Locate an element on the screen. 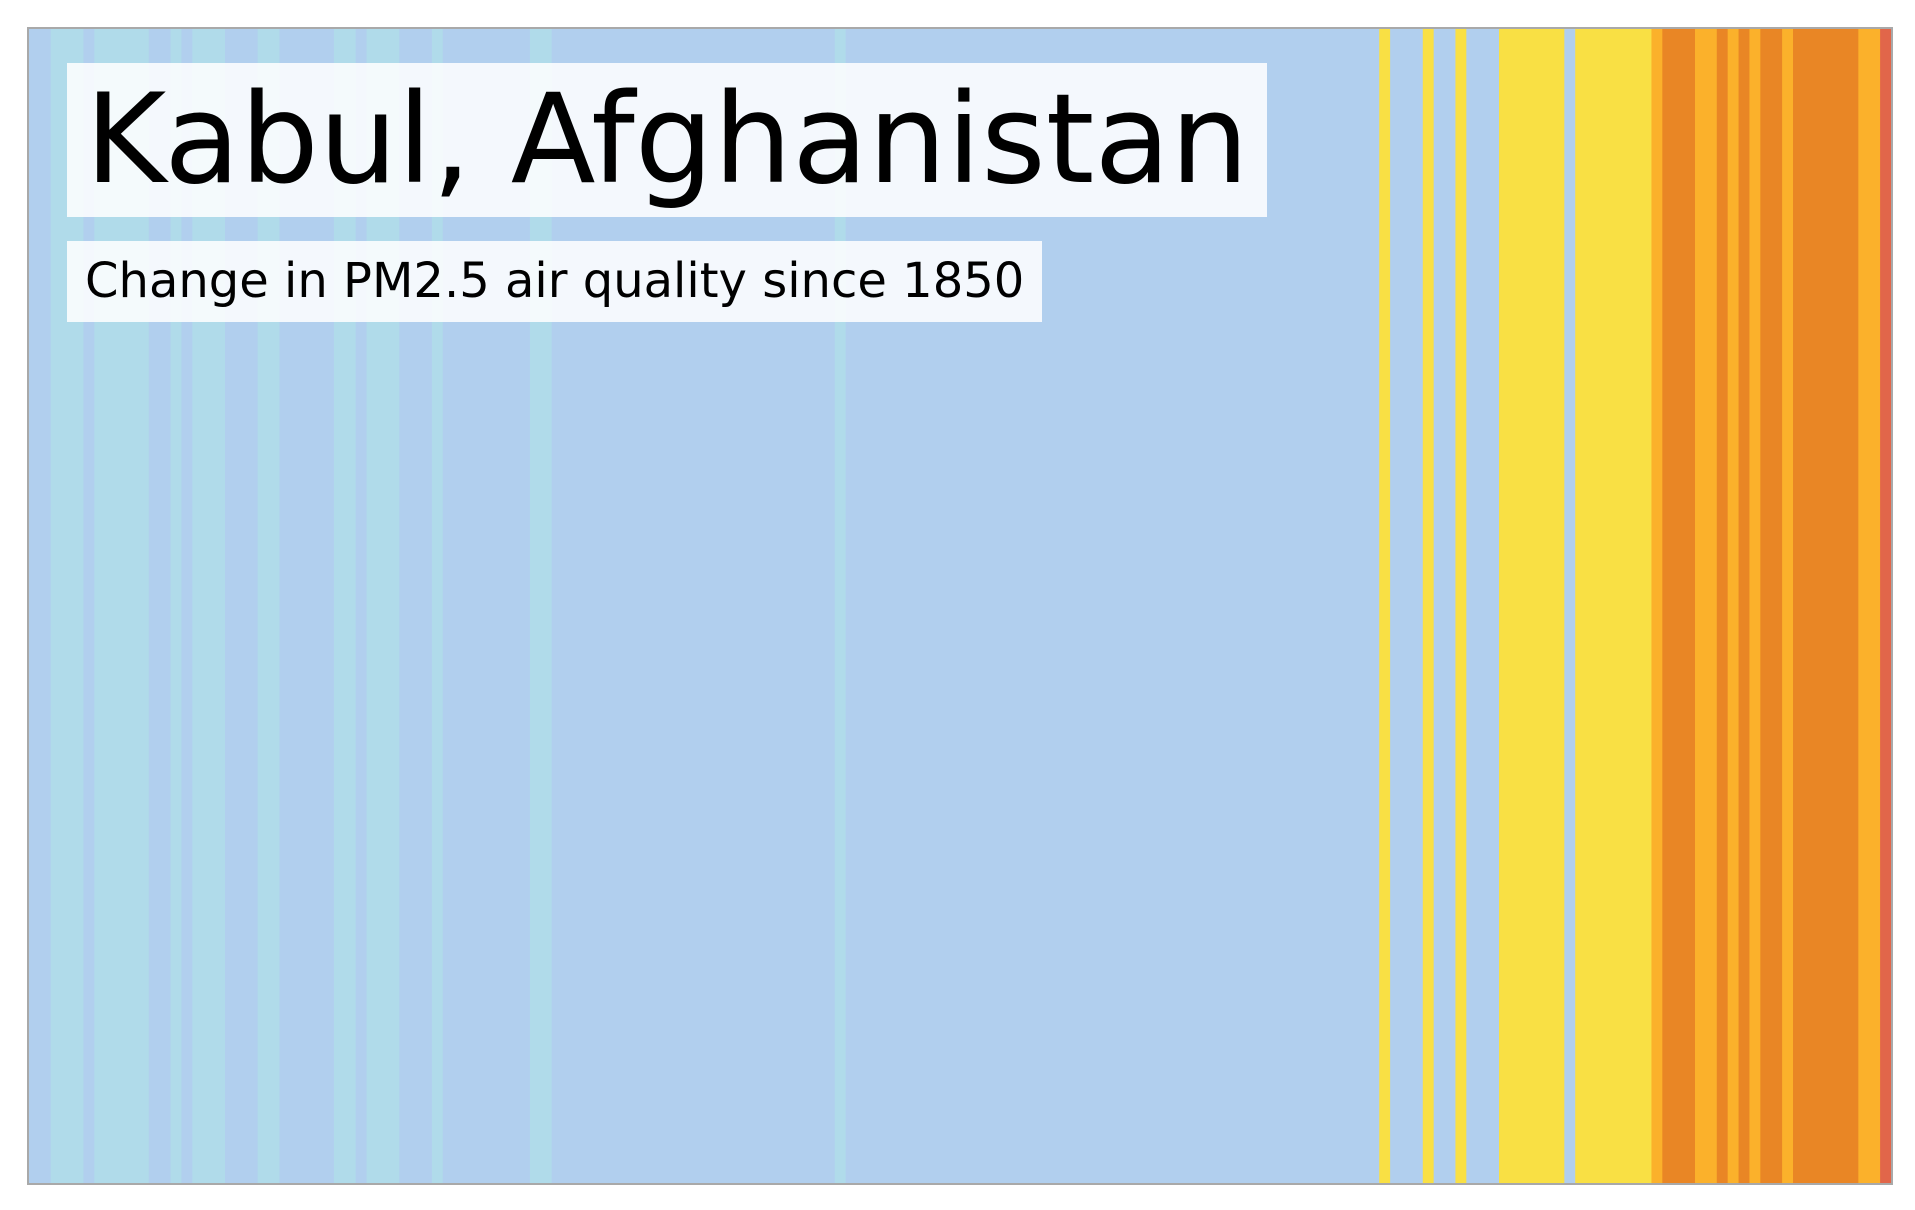 This screenshot has height=1210, width=1915. stripe-1979-1981 is located at coordinates (1445, 606).